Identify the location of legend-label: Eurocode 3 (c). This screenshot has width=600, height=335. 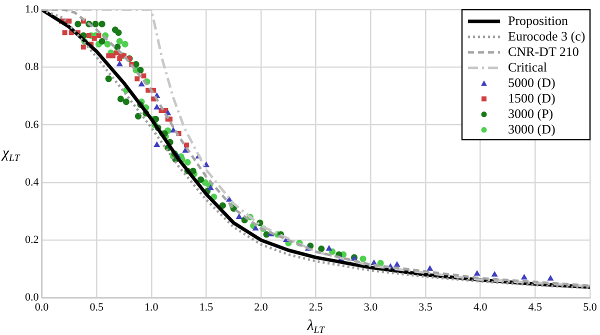
(547, 36).